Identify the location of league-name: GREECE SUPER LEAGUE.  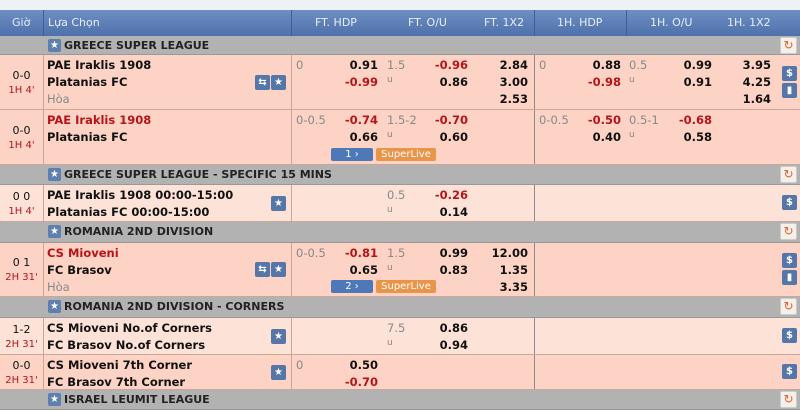
(137, 45).